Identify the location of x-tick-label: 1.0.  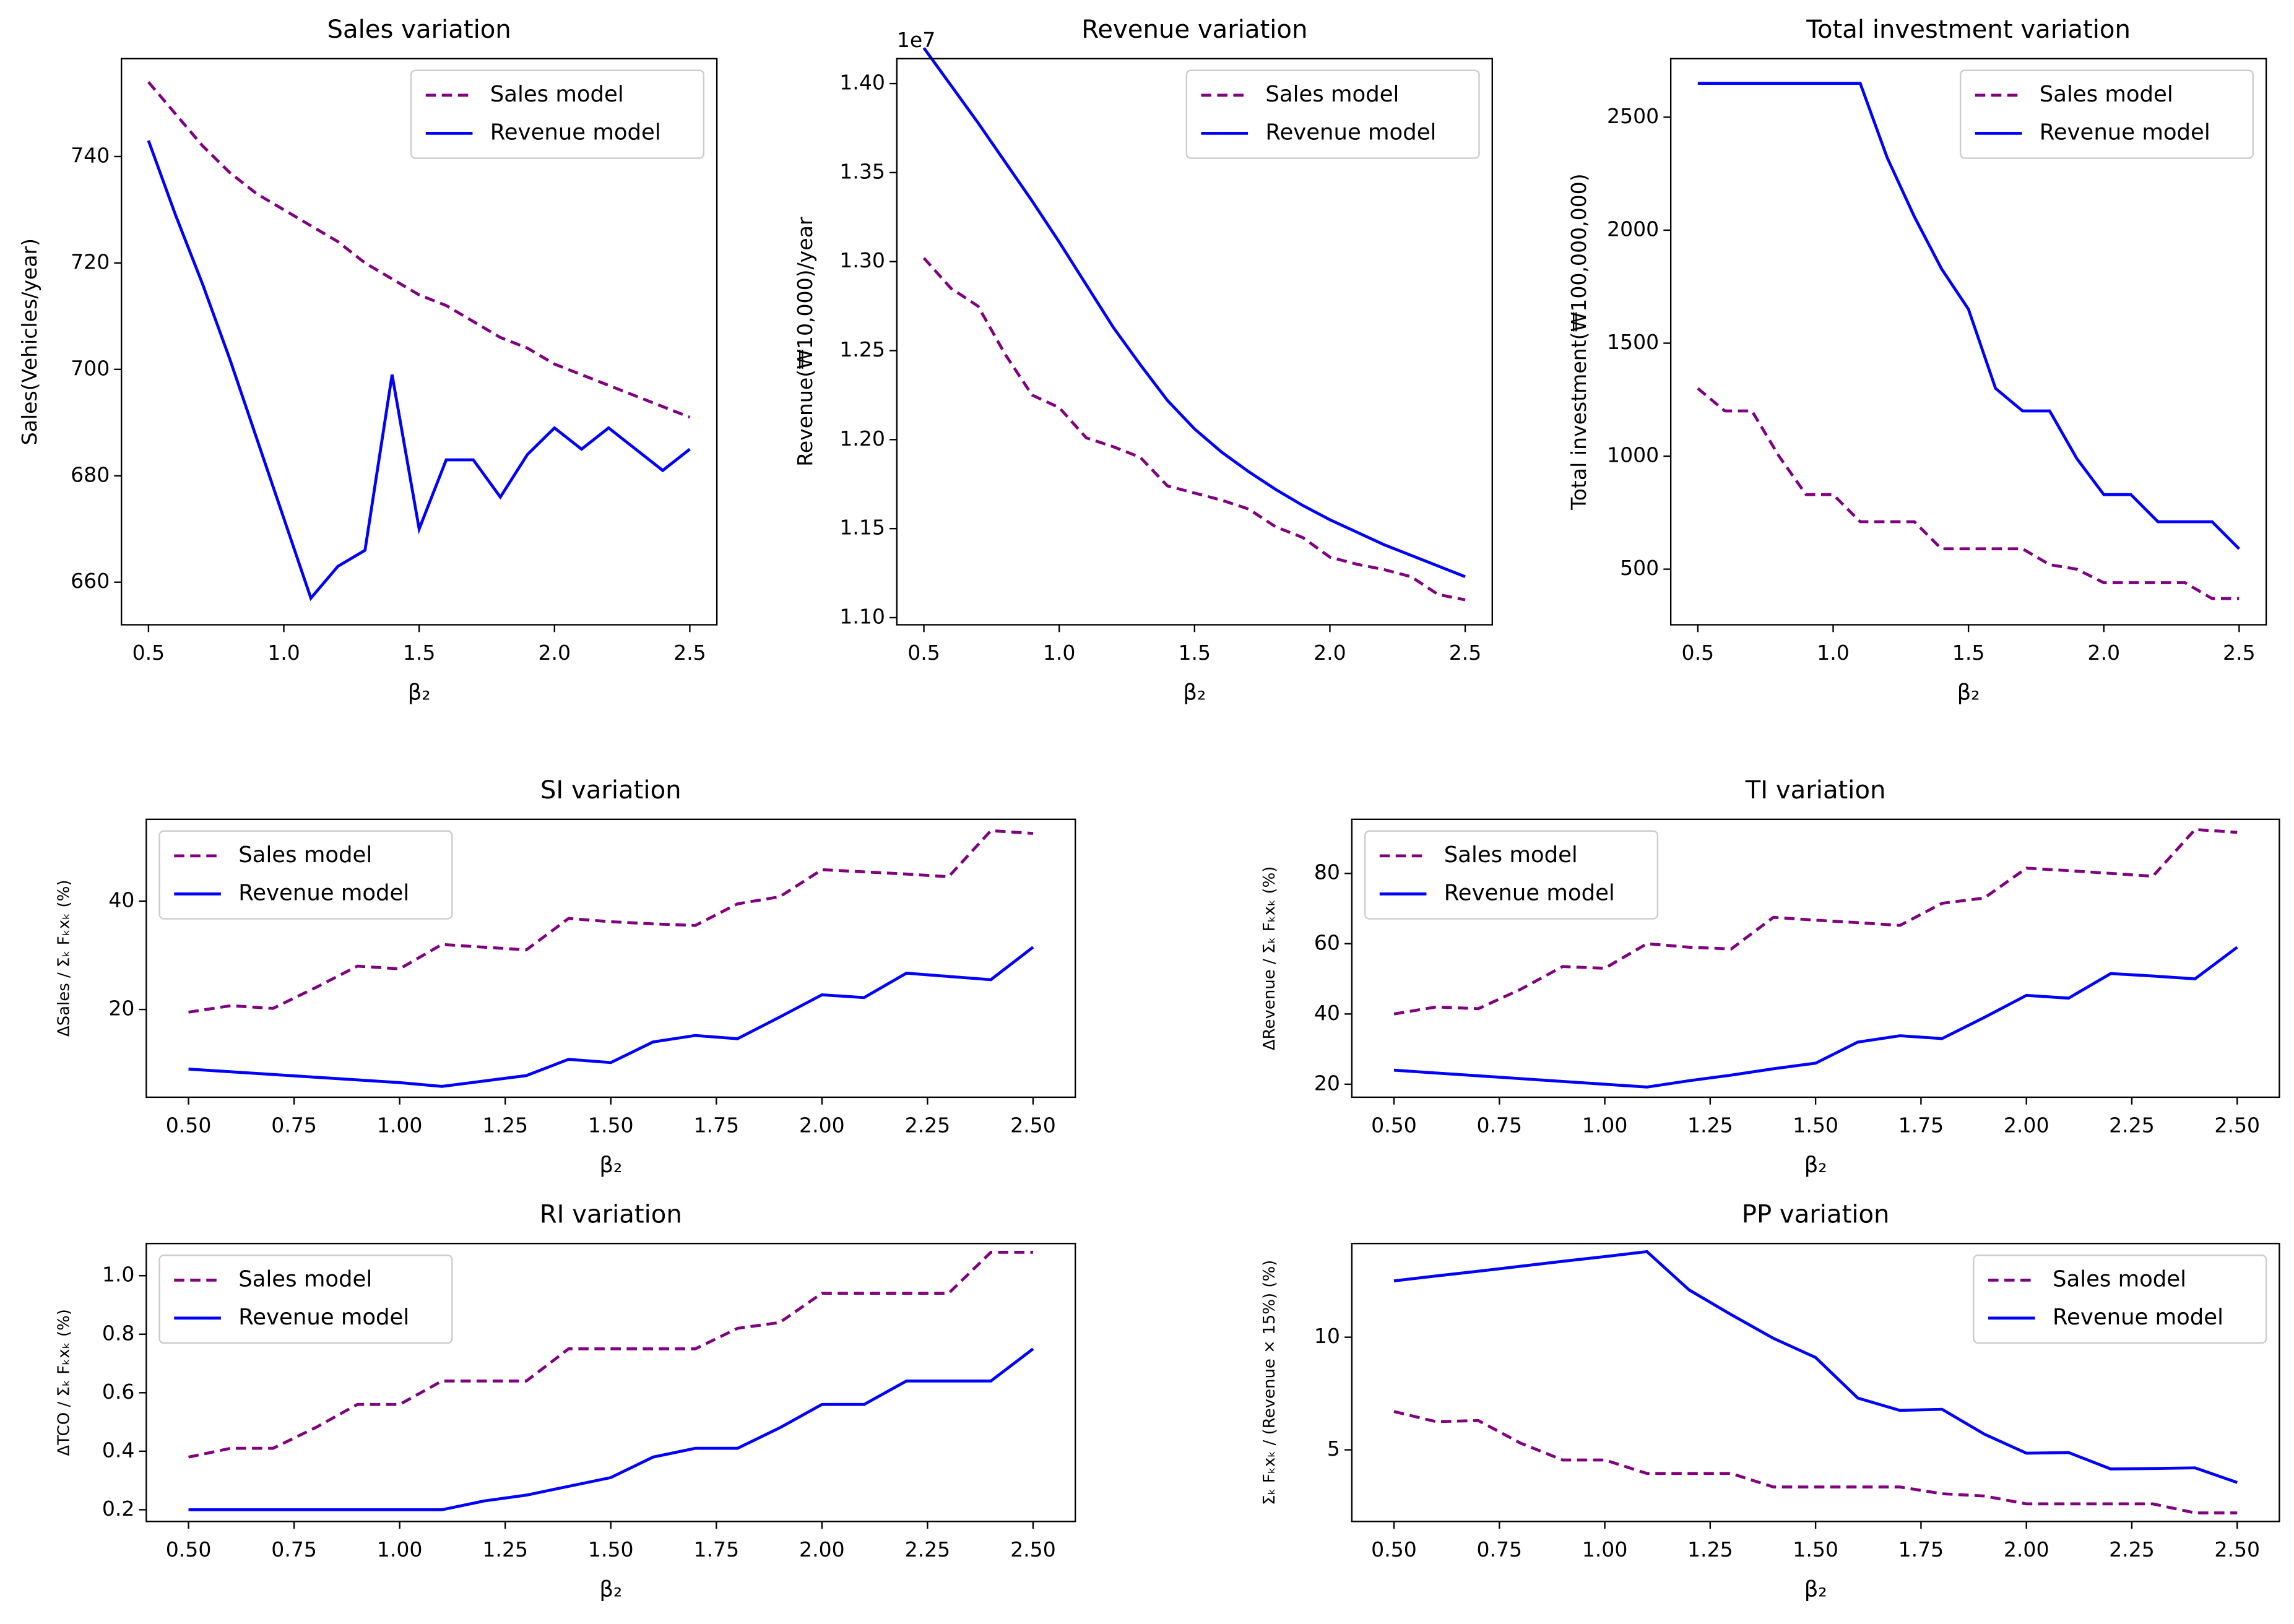
(284, 653).